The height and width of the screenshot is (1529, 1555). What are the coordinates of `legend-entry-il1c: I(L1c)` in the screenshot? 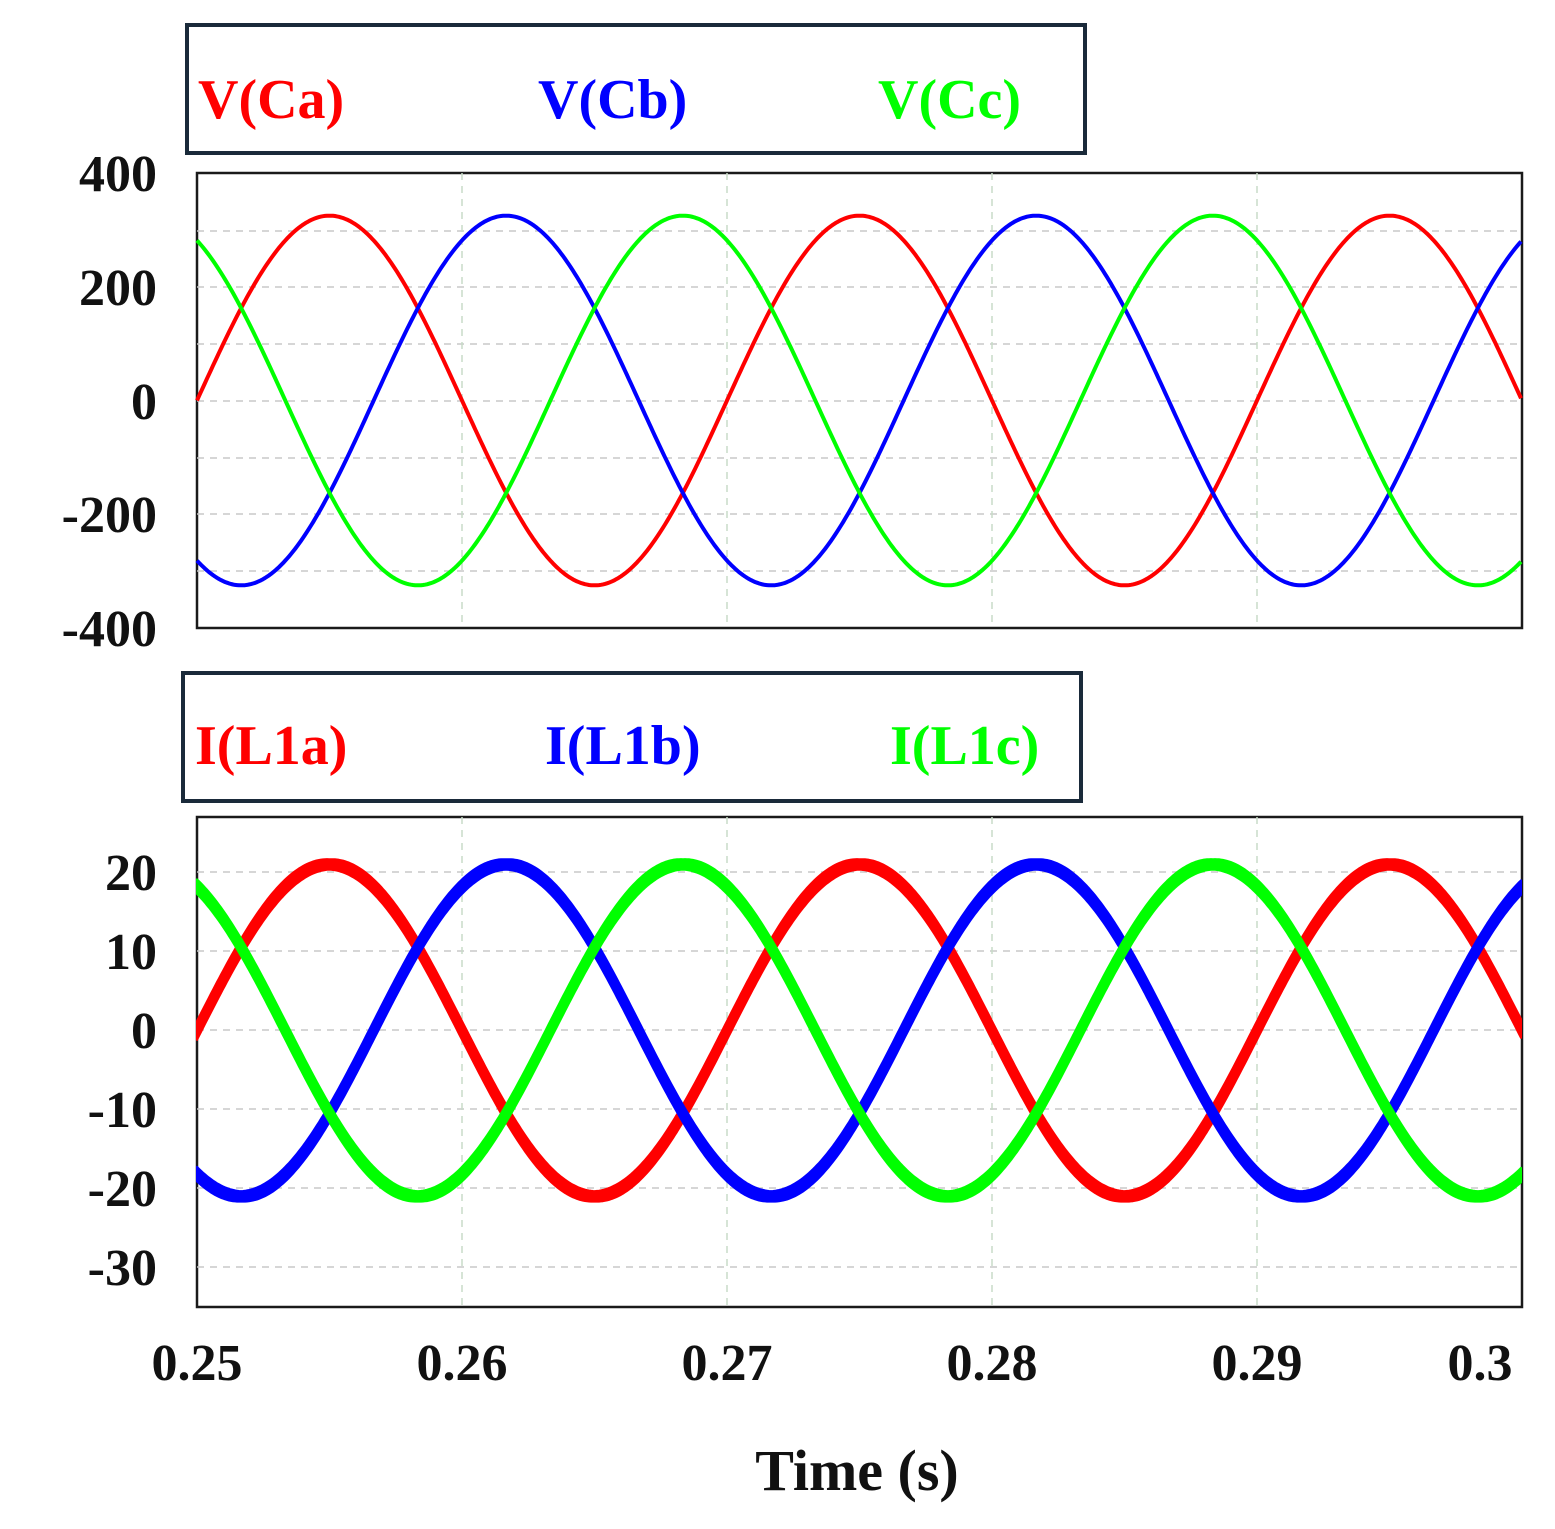 It's located at (964, 746).